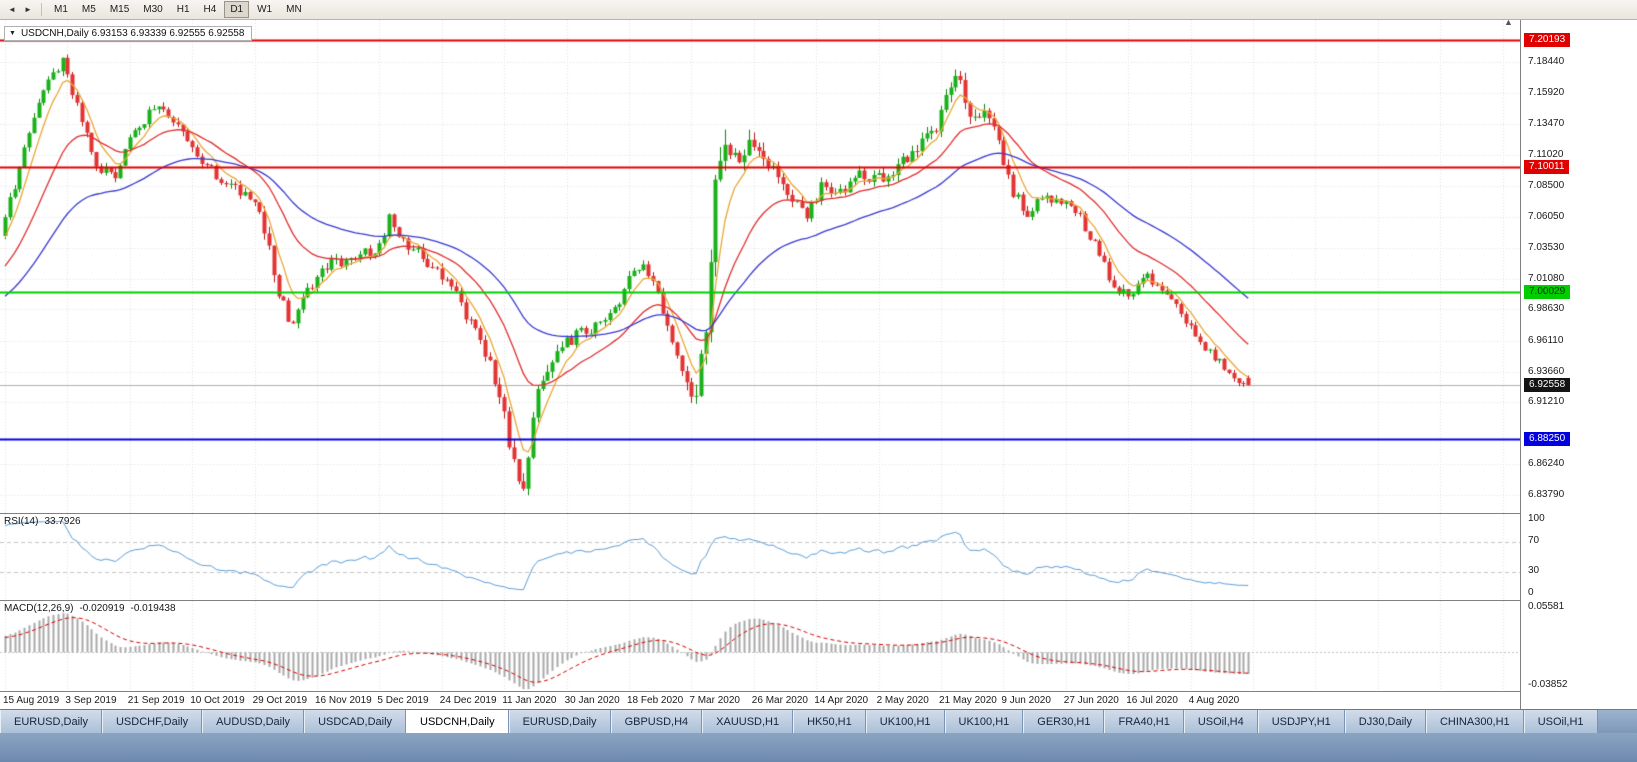 This screenshot has height=762, width=1637. I want to click on date-label: 24 Dec 2019, so click(468, 700).